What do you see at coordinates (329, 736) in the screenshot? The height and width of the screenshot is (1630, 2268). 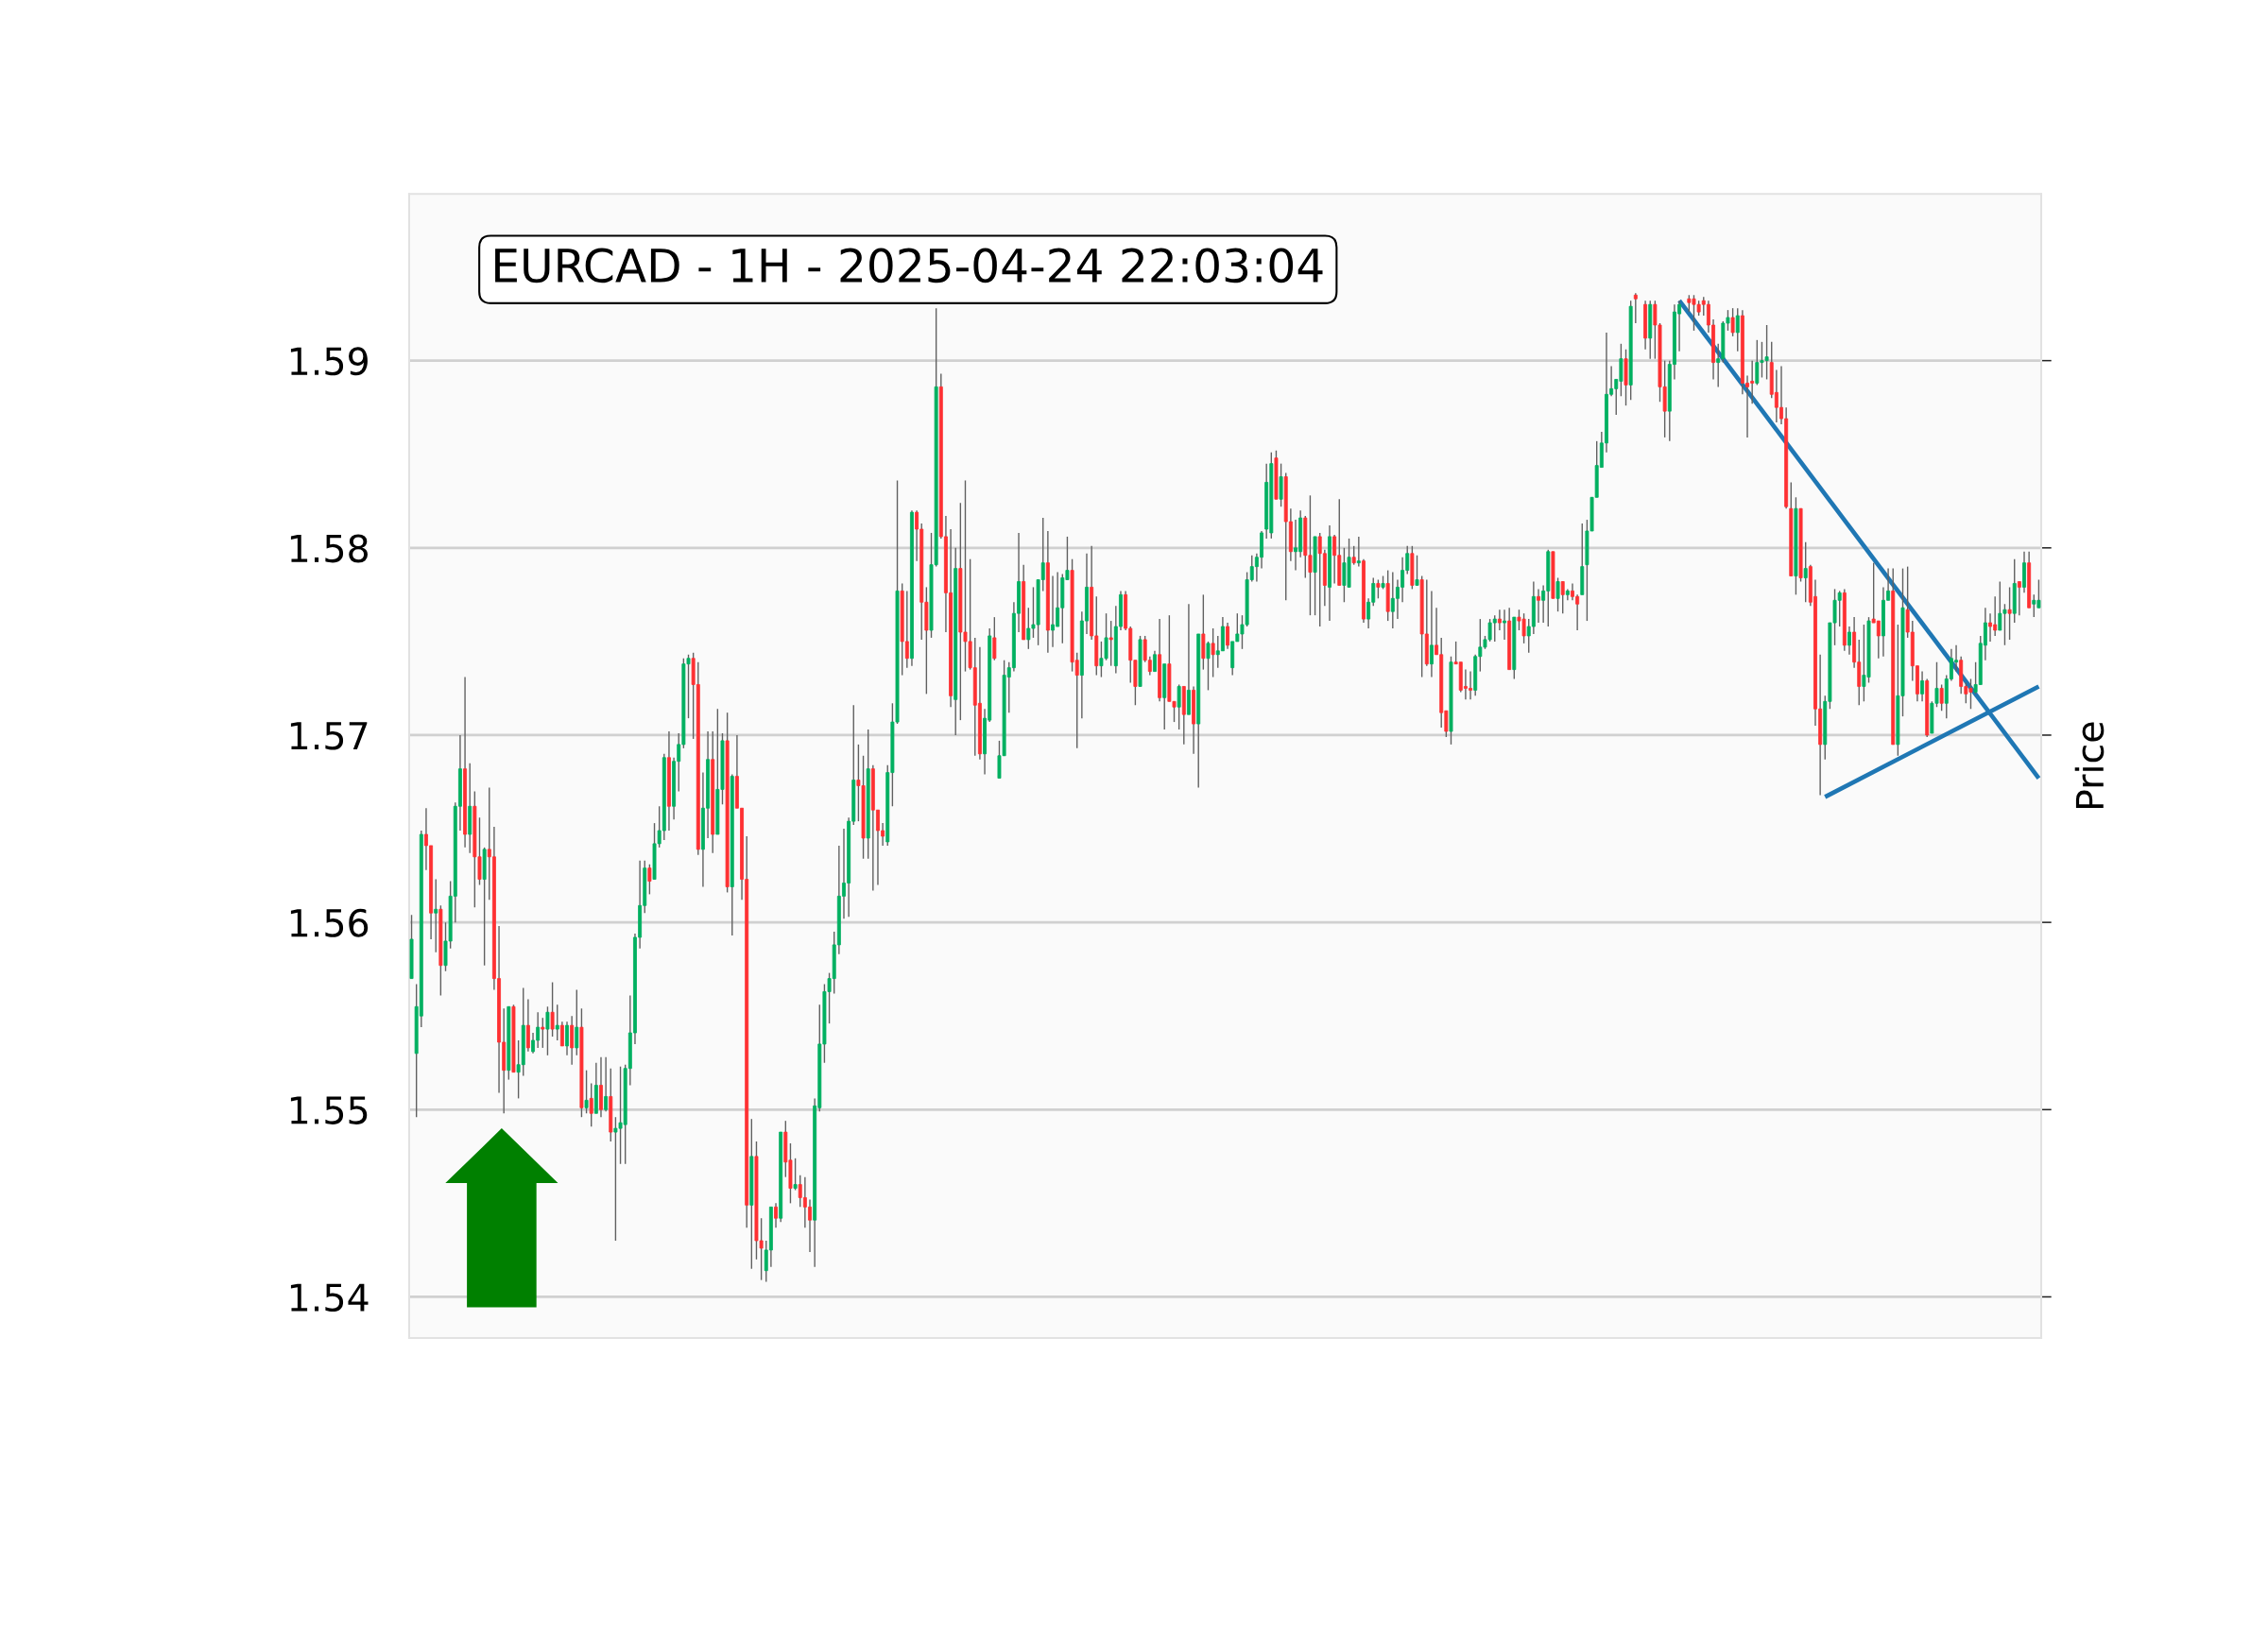 I see `y-tick-label: 1.57` at bounding box center [329, 736].